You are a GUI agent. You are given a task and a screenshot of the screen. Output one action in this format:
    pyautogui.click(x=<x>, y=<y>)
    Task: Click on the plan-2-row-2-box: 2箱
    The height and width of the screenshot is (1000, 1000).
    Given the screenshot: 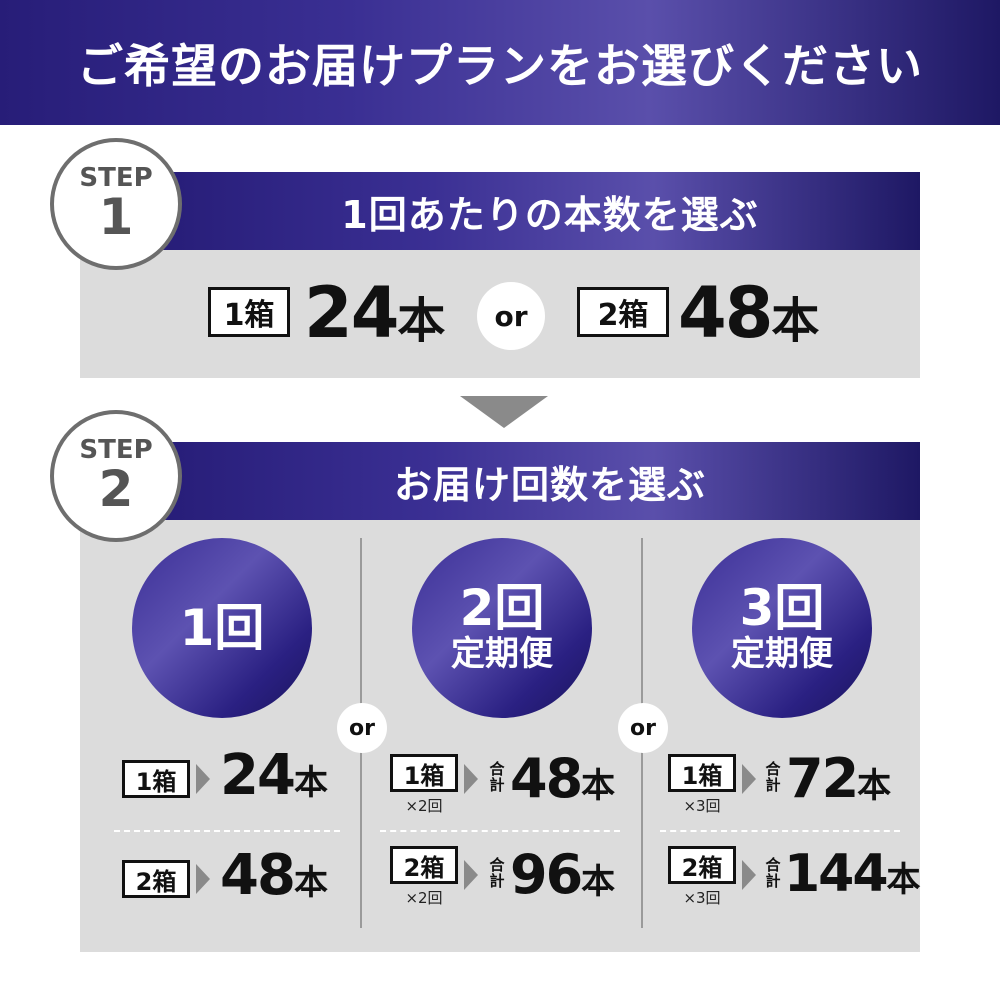 What is the action you would take?
    pyautogui.click(x=424, y=865)
    